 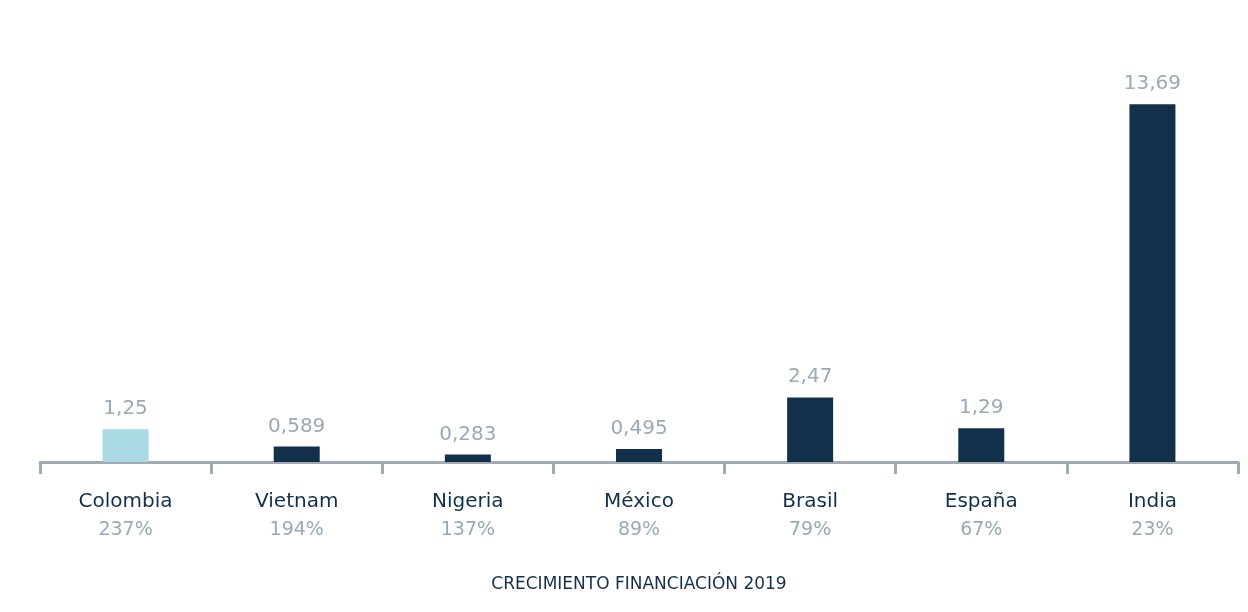 What do you see at coordinates (1152, 528) in the screenshot?
I see `text: 23%` at bounding box center [1152, 528].